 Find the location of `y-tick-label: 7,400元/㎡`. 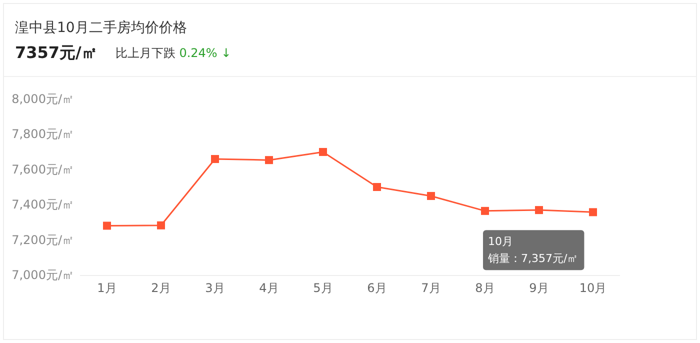

y-tick-label: 7,400元/㎡ is located at coordinates (43, 205).